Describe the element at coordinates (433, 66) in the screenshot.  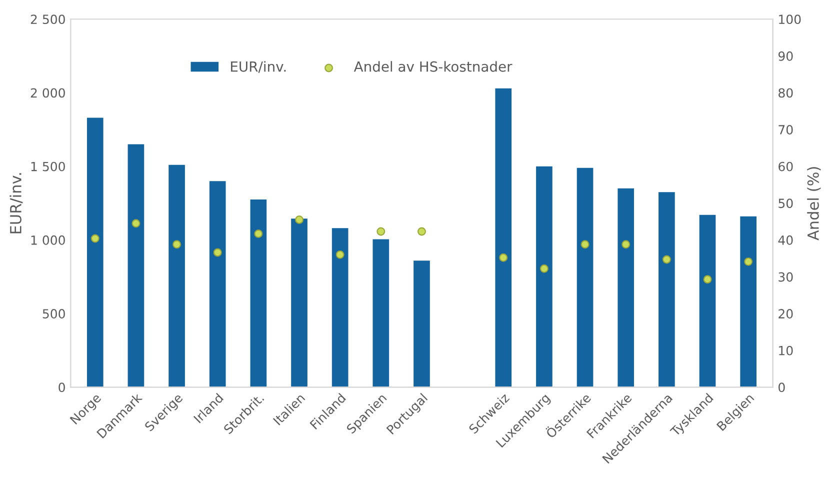
I see `legend-label: Andel av HS-kostnader` at that location.